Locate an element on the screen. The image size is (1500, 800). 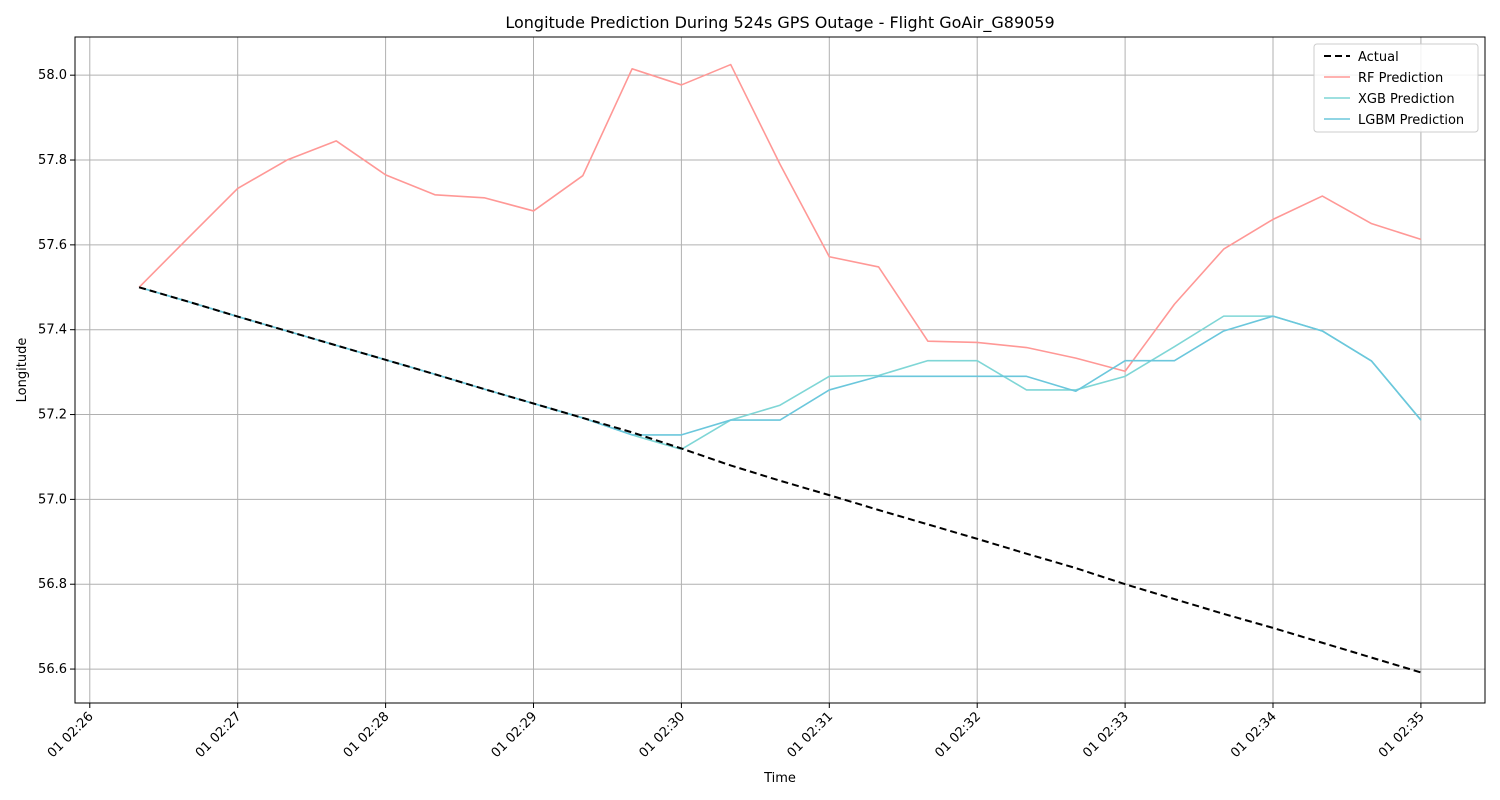
x-tick-label: 01 02:27 is located at coordinates (219, 735).